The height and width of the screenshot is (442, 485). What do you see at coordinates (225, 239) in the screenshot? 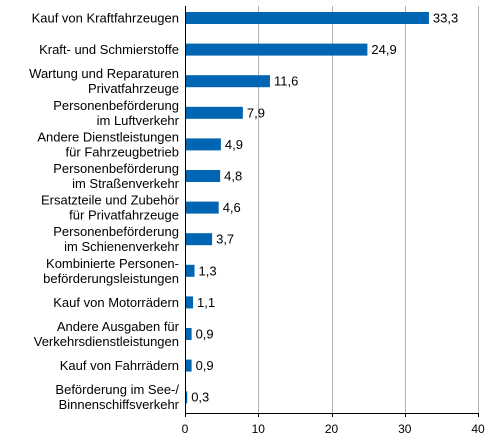
I see `value-label-7: 3,7` at bounding box center [225, 239].